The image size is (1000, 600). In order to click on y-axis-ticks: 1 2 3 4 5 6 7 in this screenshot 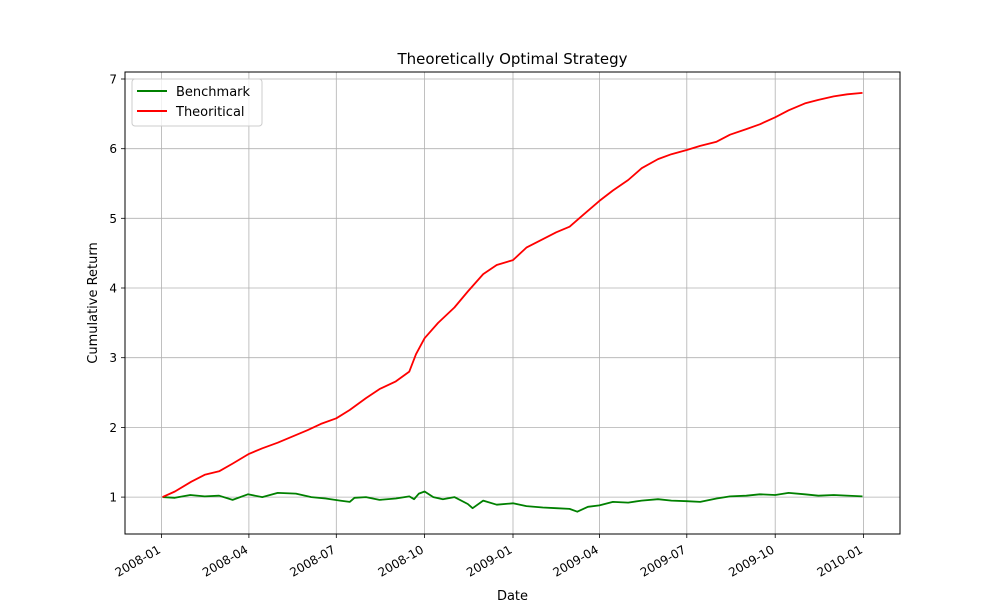, I will do `click(117, 289)`.